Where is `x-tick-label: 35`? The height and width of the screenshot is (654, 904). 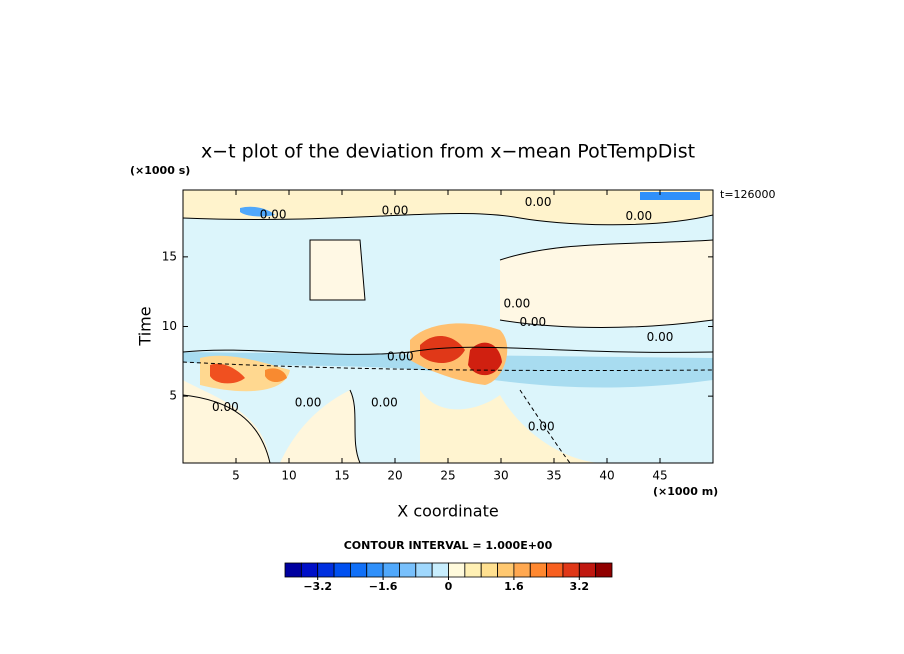
x-tick-label: 35 is located at coordinates (553, 476).